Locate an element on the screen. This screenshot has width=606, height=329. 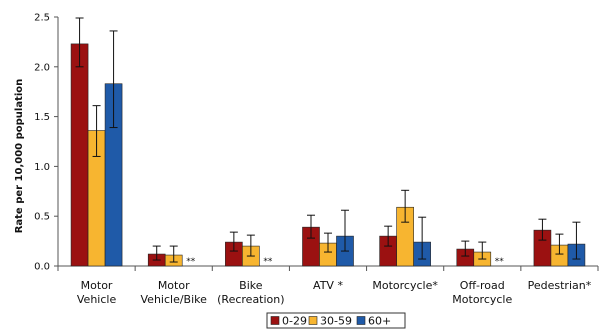
y-tick-label: 1.5 is located at coordinates (42, 117).